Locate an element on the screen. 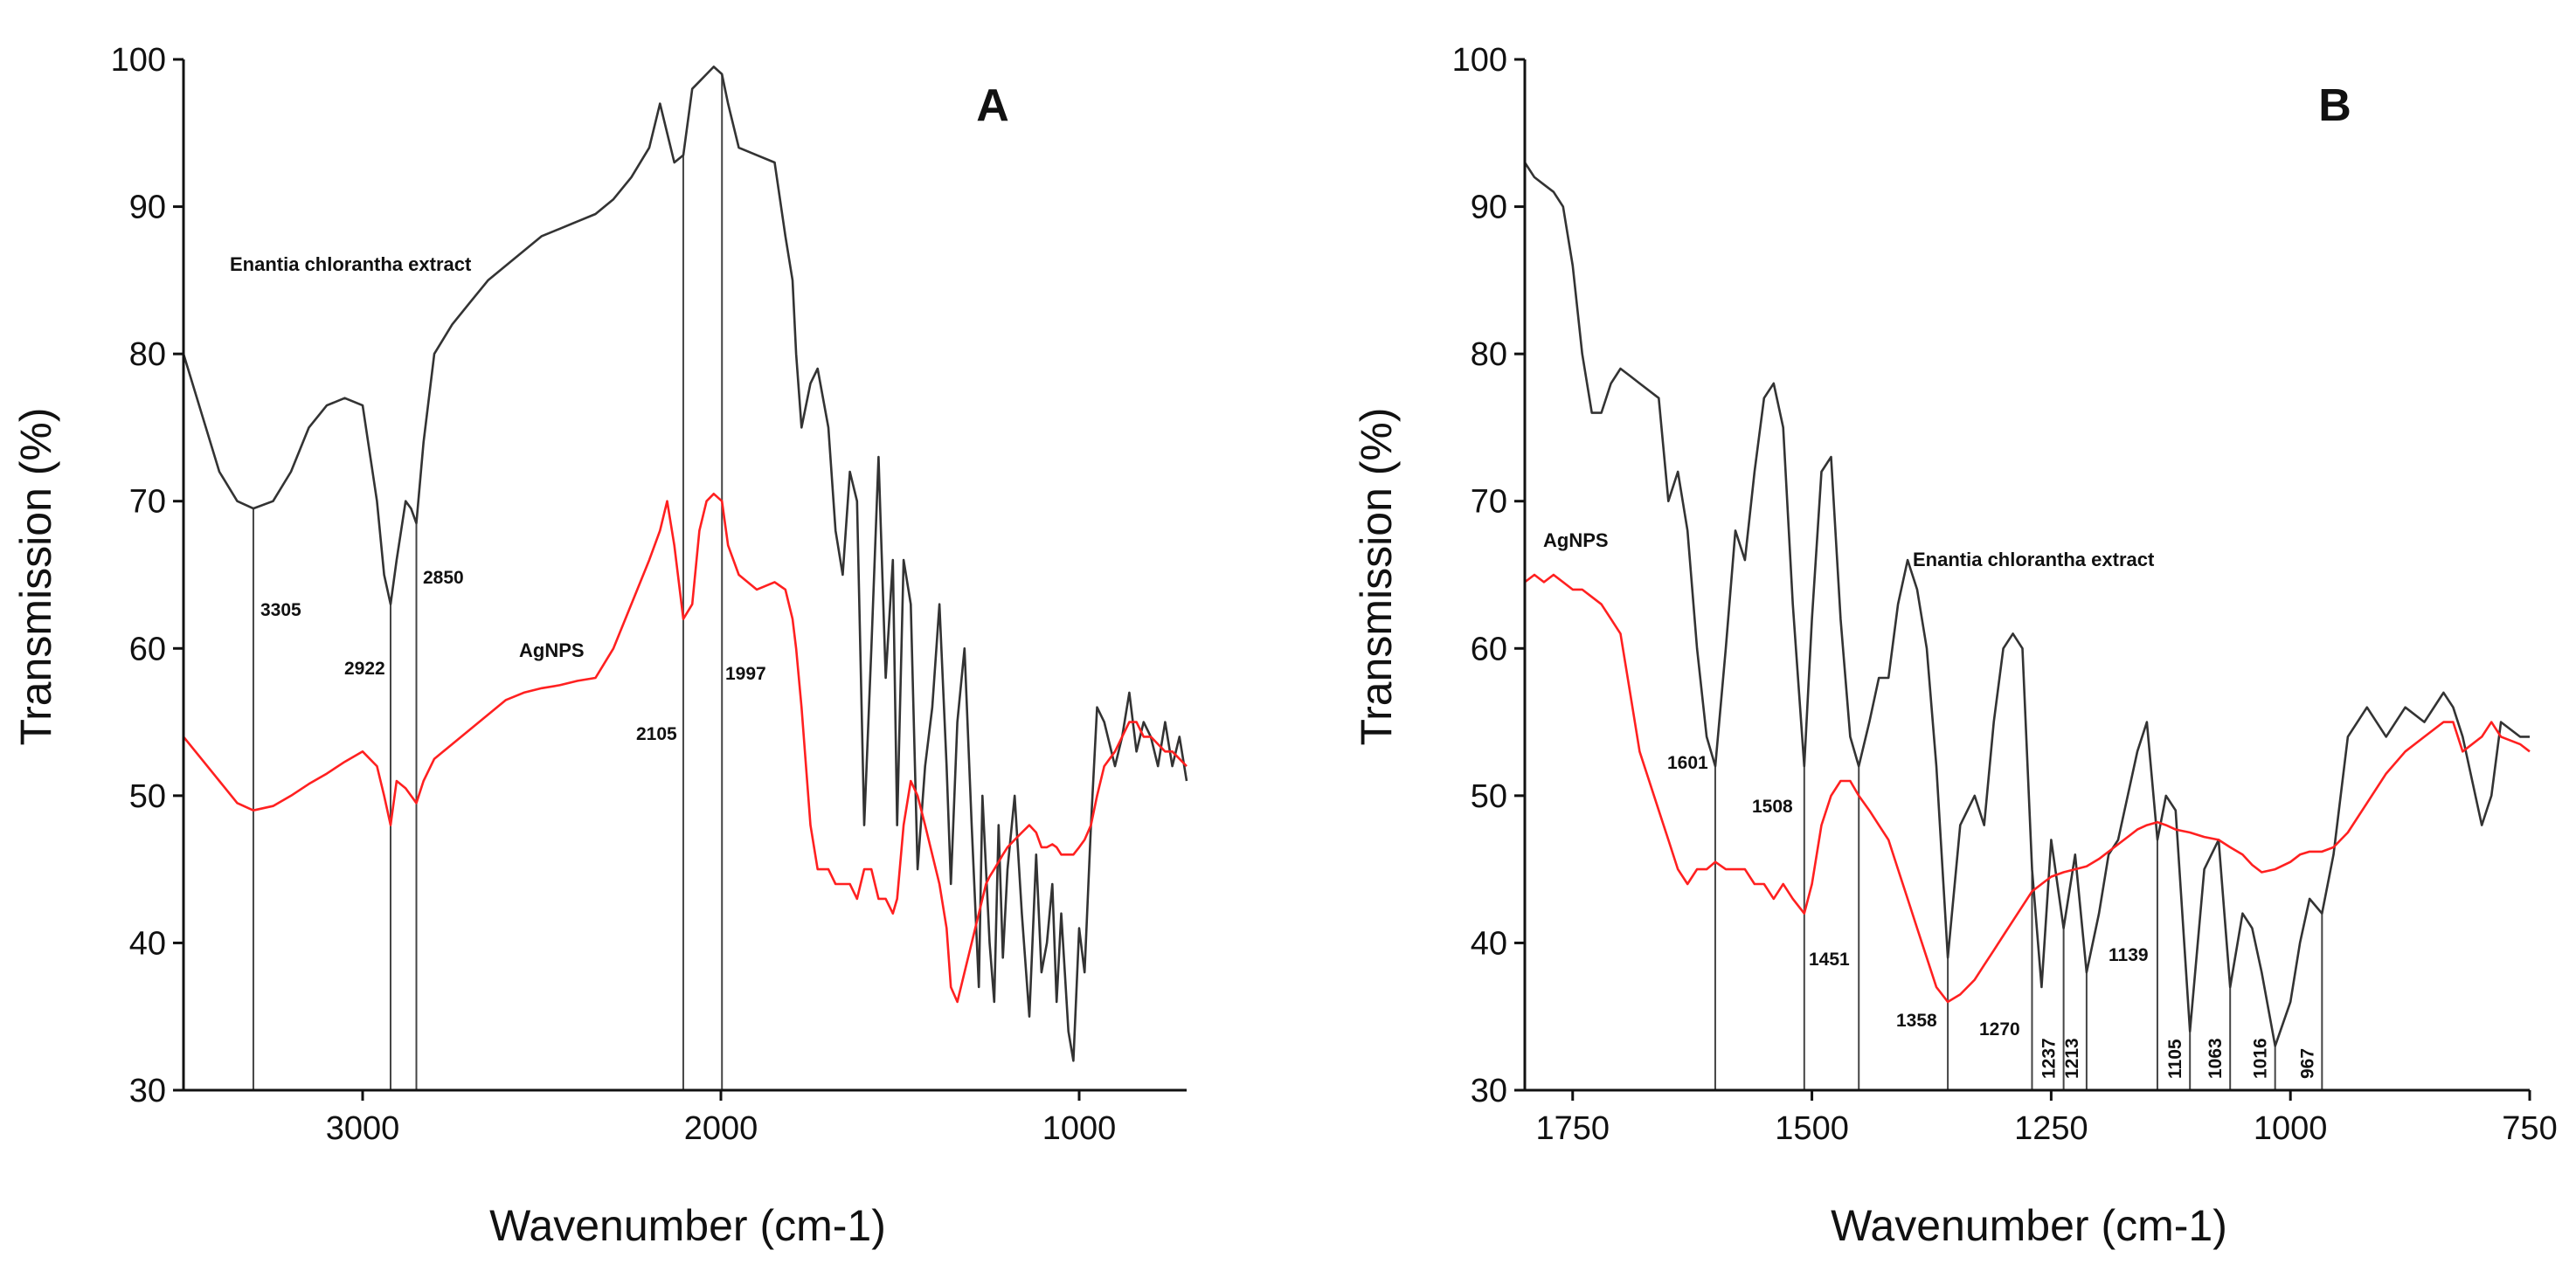  panel-b-agnps-label: AgNPS is located at coordinates (1576, 540).